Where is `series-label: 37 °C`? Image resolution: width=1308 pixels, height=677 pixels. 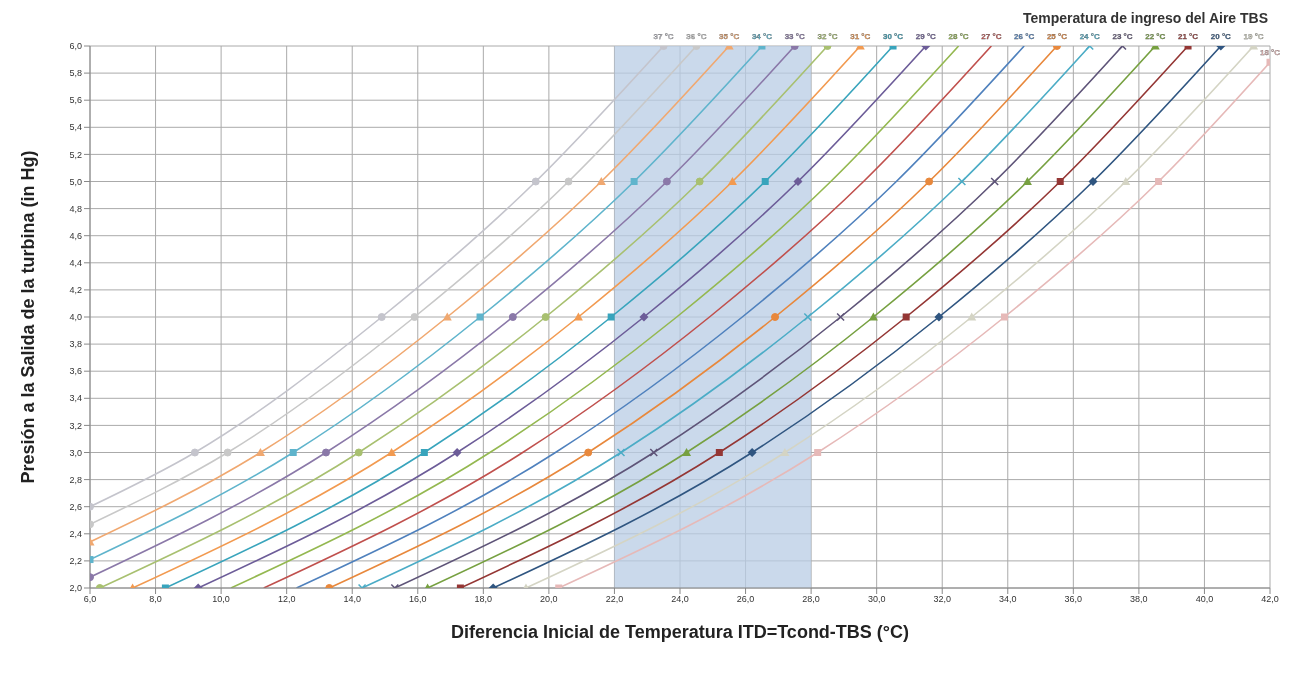 series-label: 37 °C is located at coordinates (663, 36).